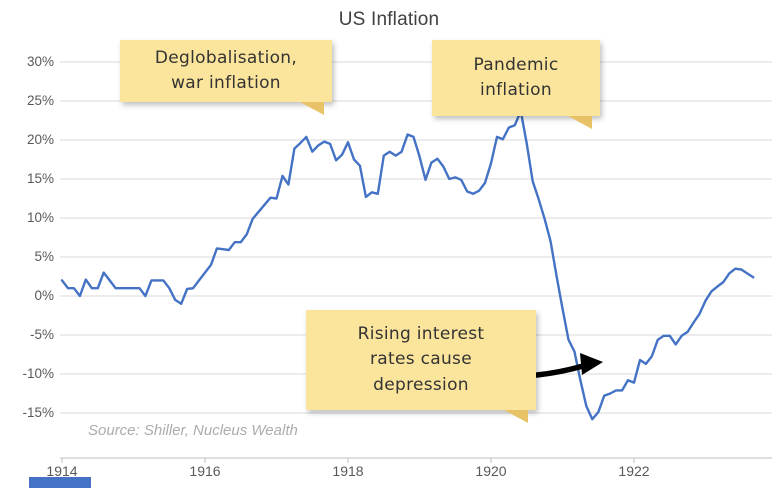  I want to click on sticky-note-deglobalisation: Deglobalisation, war inflation, so click(226, 77).